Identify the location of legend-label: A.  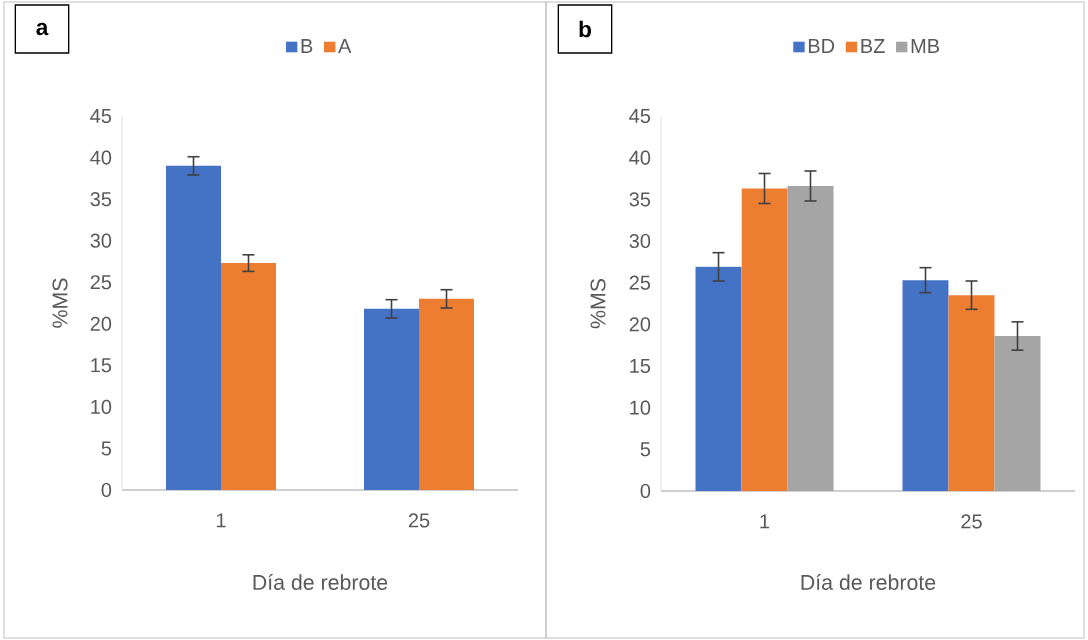
(345, 46).